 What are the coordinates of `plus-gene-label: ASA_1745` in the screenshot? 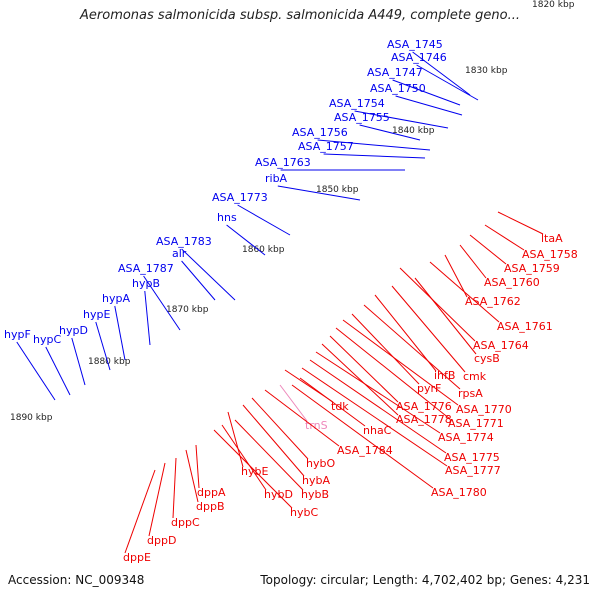 It's located at (415, 44).